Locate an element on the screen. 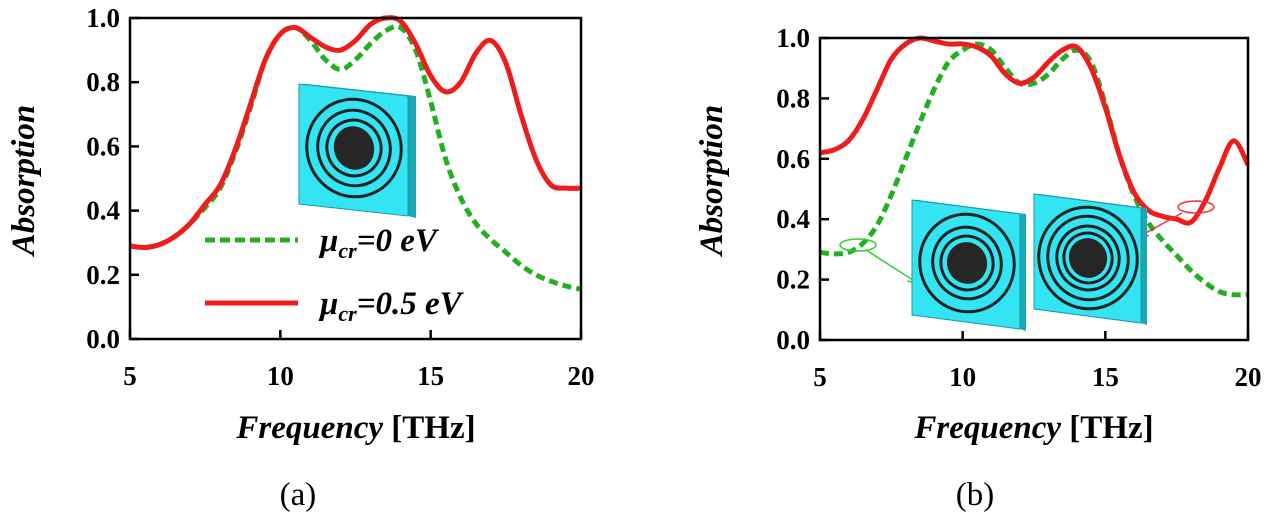  callout-arrow-off is located at coordinates (890, 265).